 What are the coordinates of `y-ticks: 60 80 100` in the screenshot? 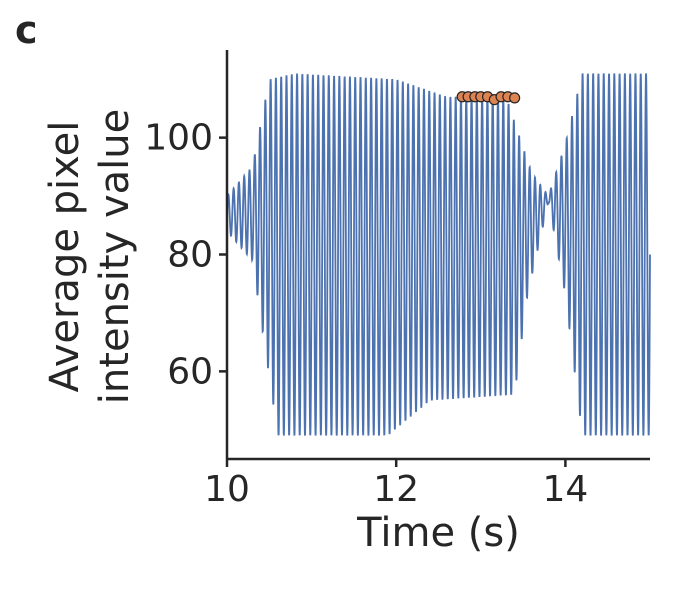 It's located at (185, 255).